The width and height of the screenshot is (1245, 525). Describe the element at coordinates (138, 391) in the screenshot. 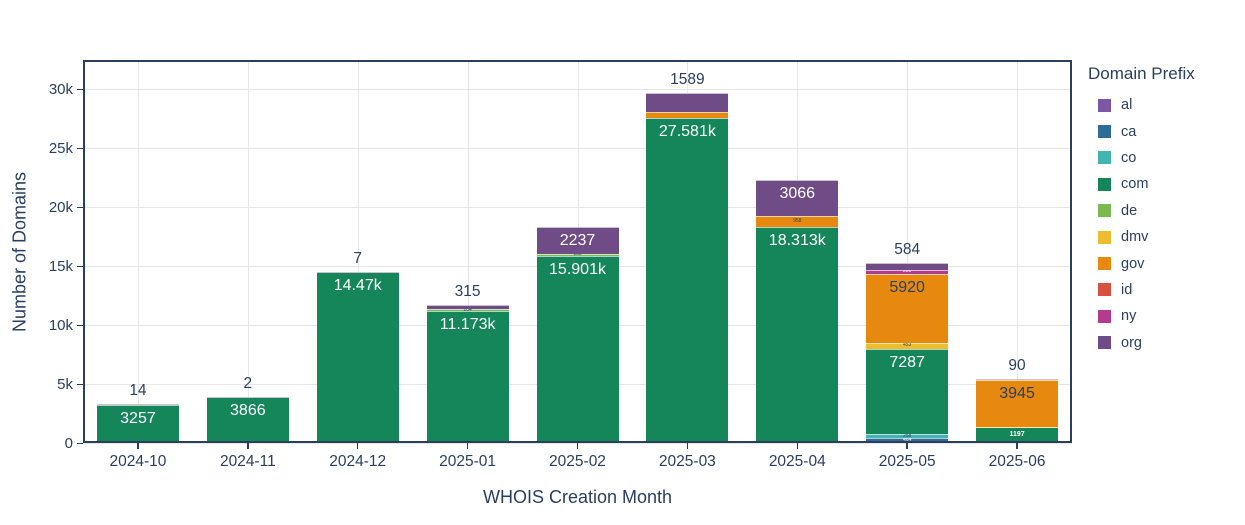

I see `bar-total-label: 14` at that location.